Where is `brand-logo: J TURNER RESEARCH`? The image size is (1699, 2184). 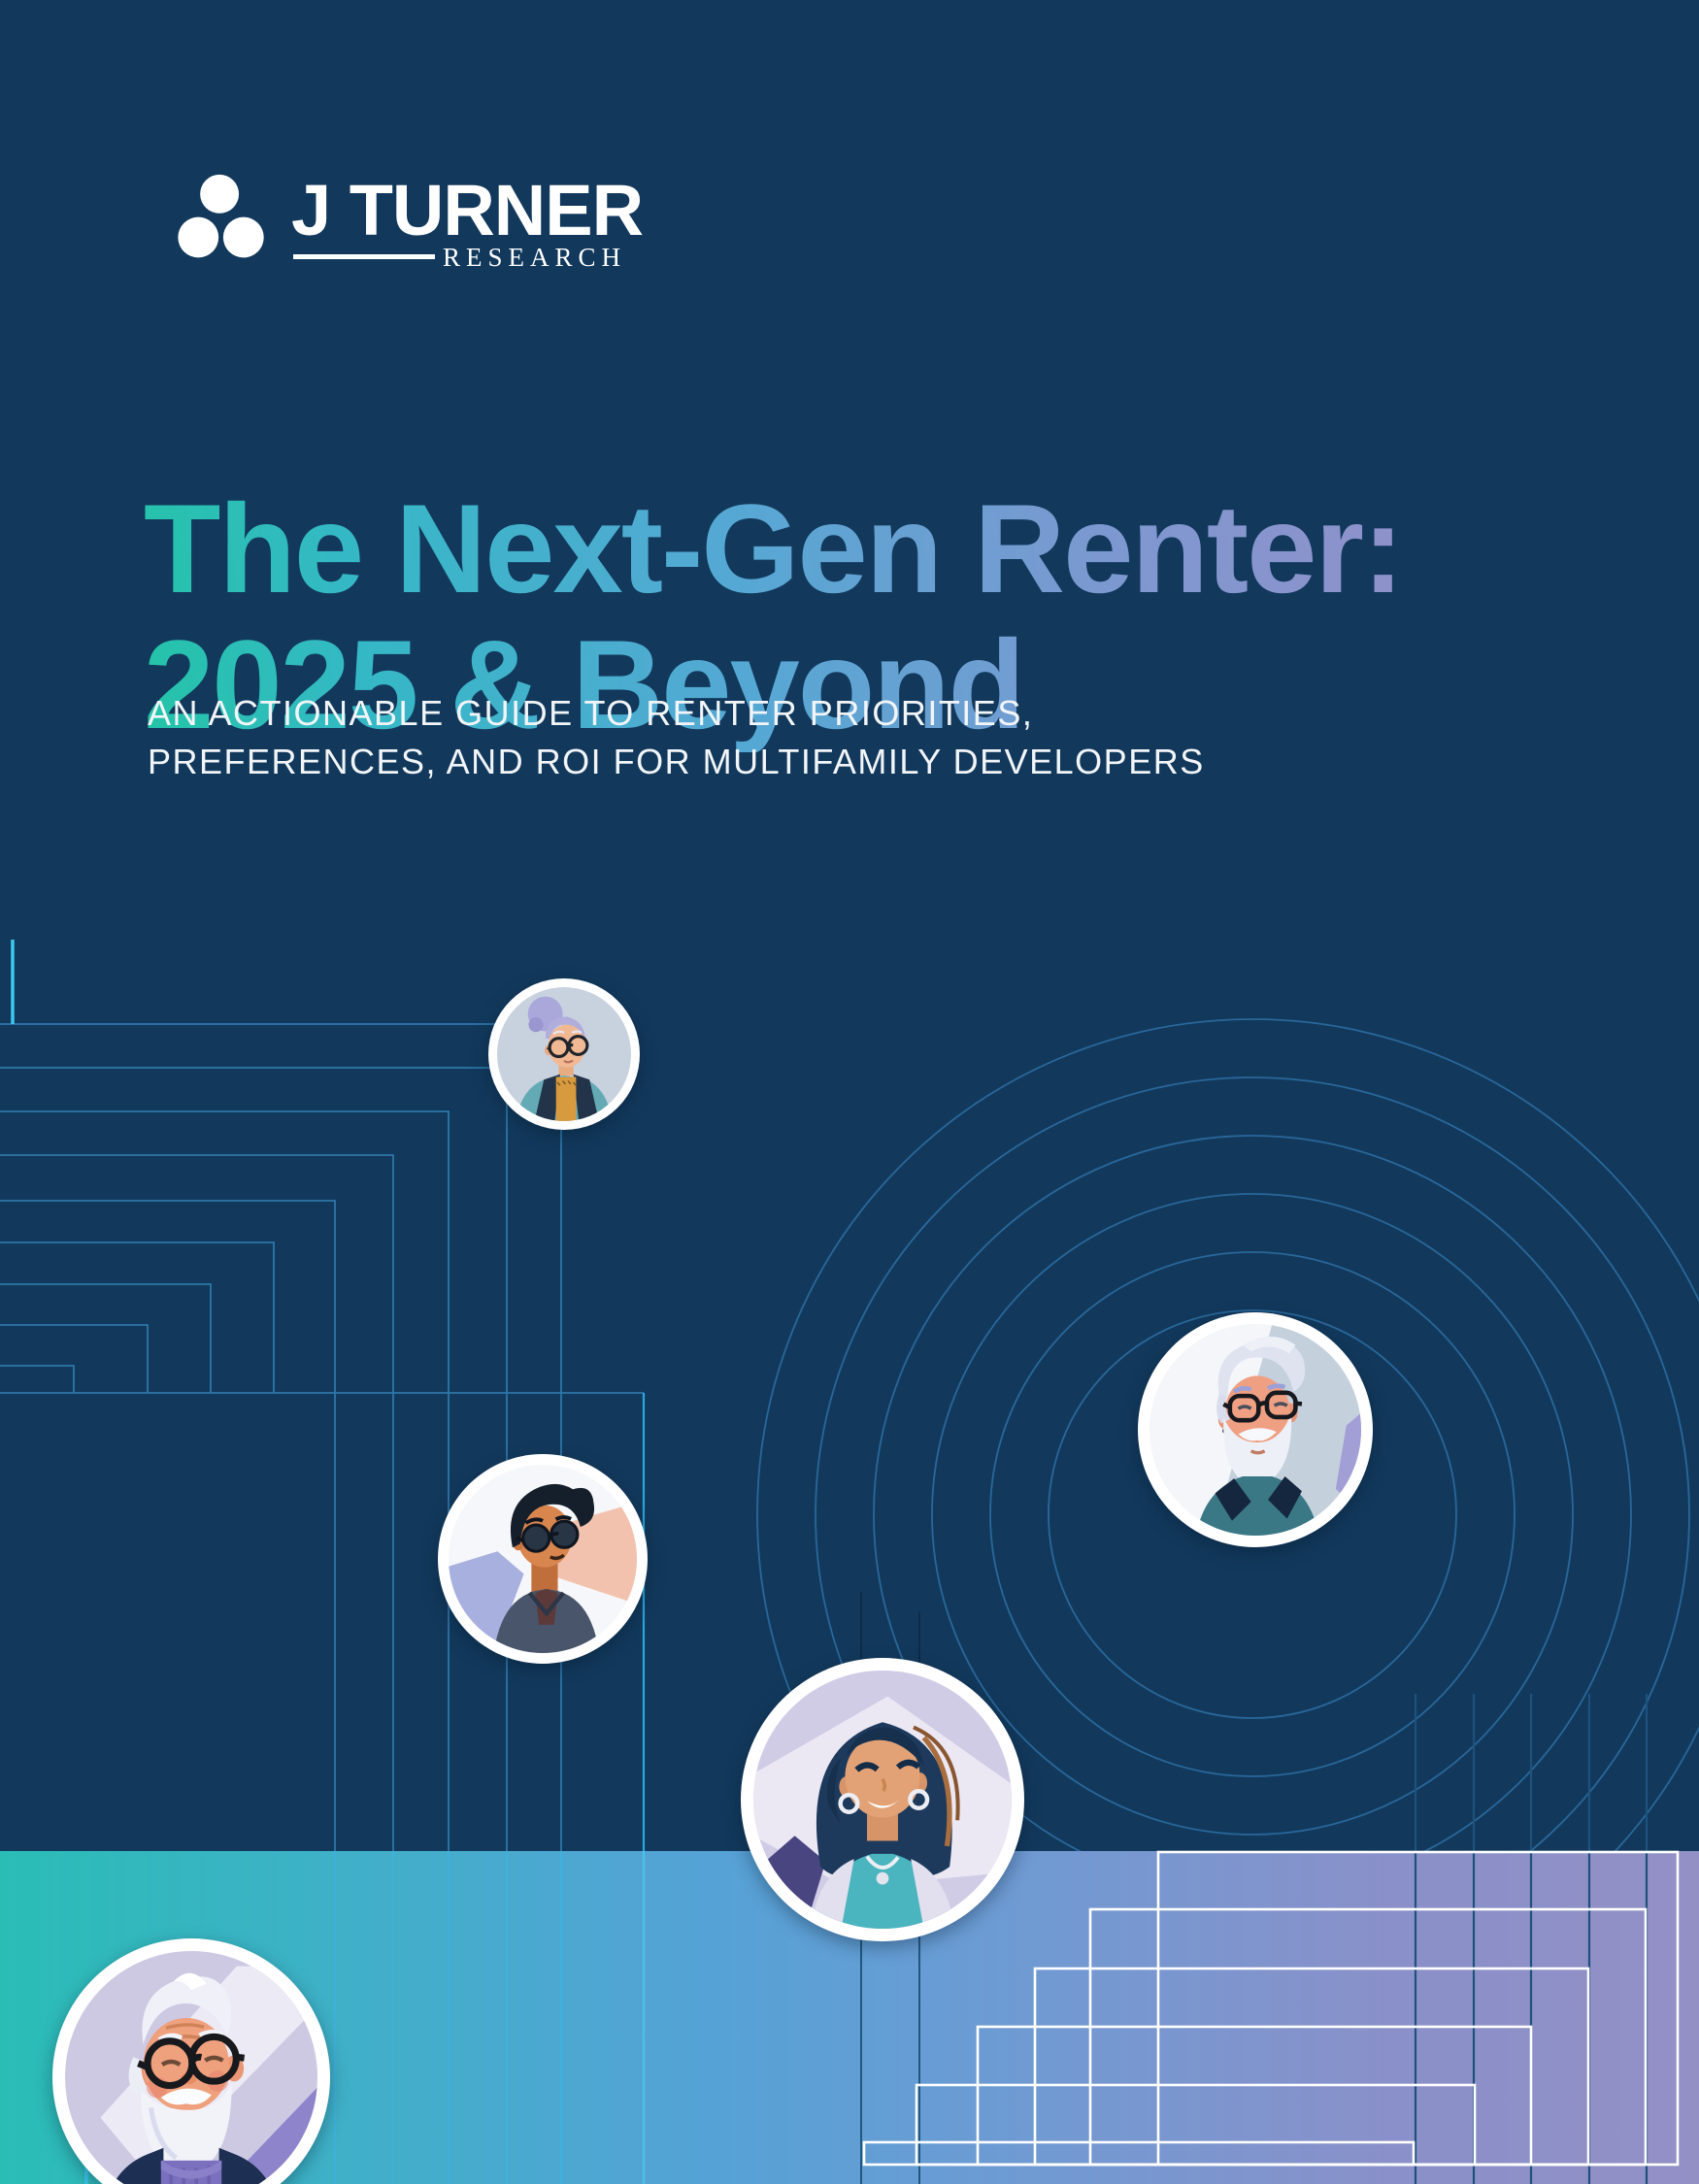 brand-logo: J TURNER RESEARCH is located at coordinates (409, 221).